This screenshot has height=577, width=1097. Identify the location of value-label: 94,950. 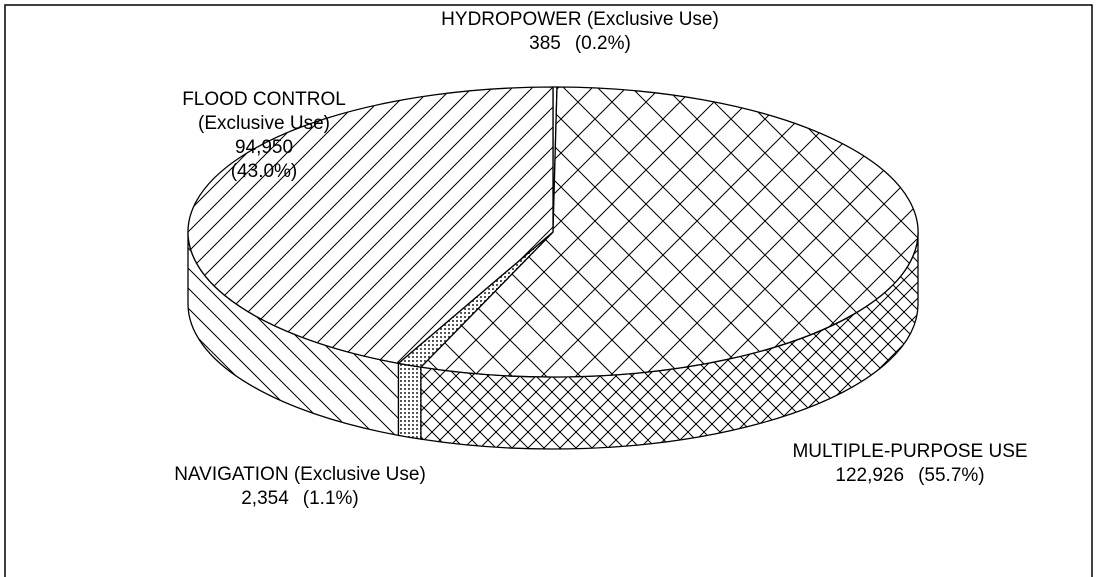
(264, 147).